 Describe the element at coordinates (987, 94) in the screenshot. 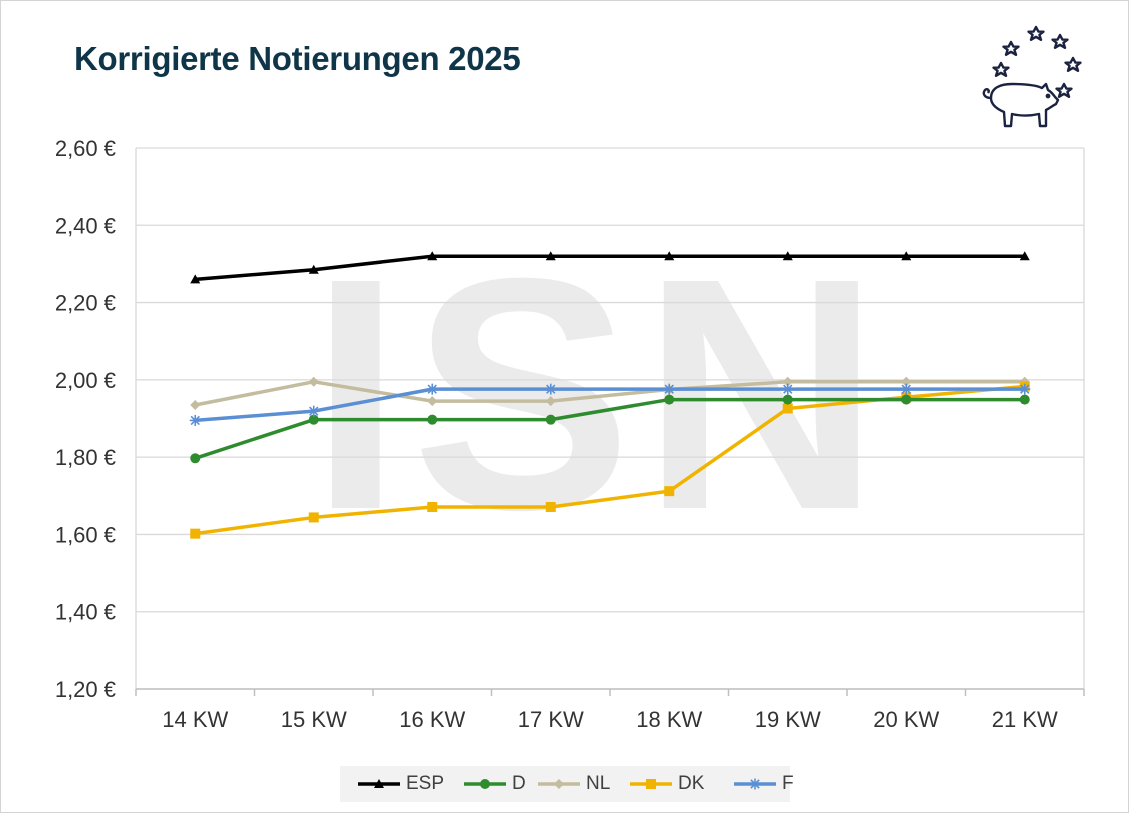

I see `pig-tail` at that location.